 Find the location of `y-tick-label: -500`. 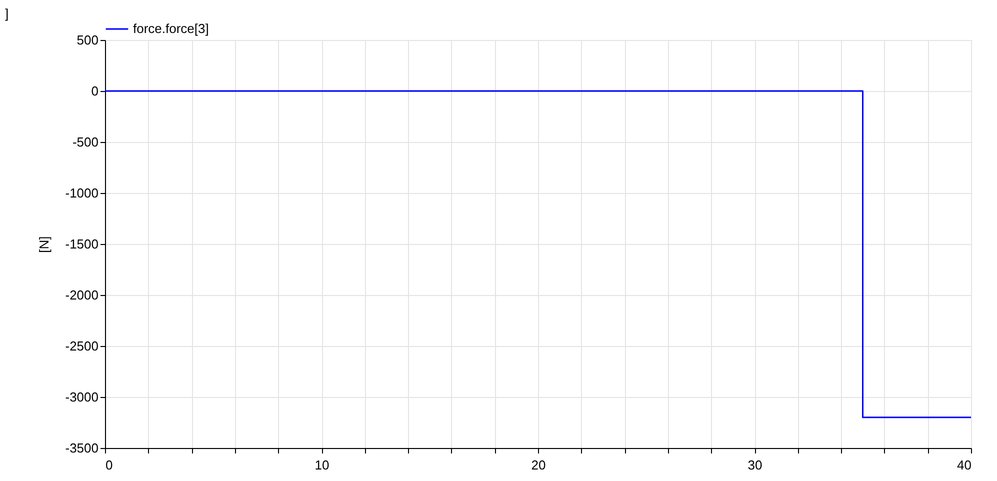

y-tick-label: -500 is located at coordinates (85, 142).